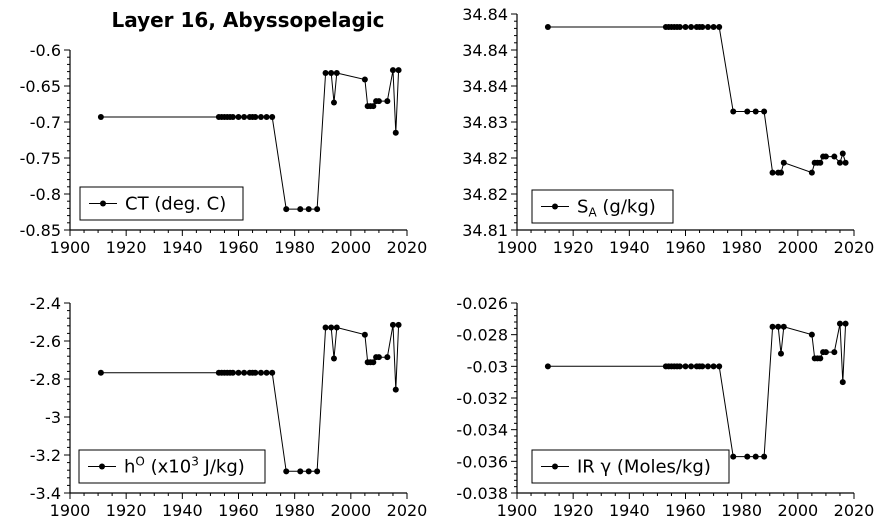 This screenshot has width=895, height=532. I want to click on legend-label-rest: (g/kg), so click(626, 207).